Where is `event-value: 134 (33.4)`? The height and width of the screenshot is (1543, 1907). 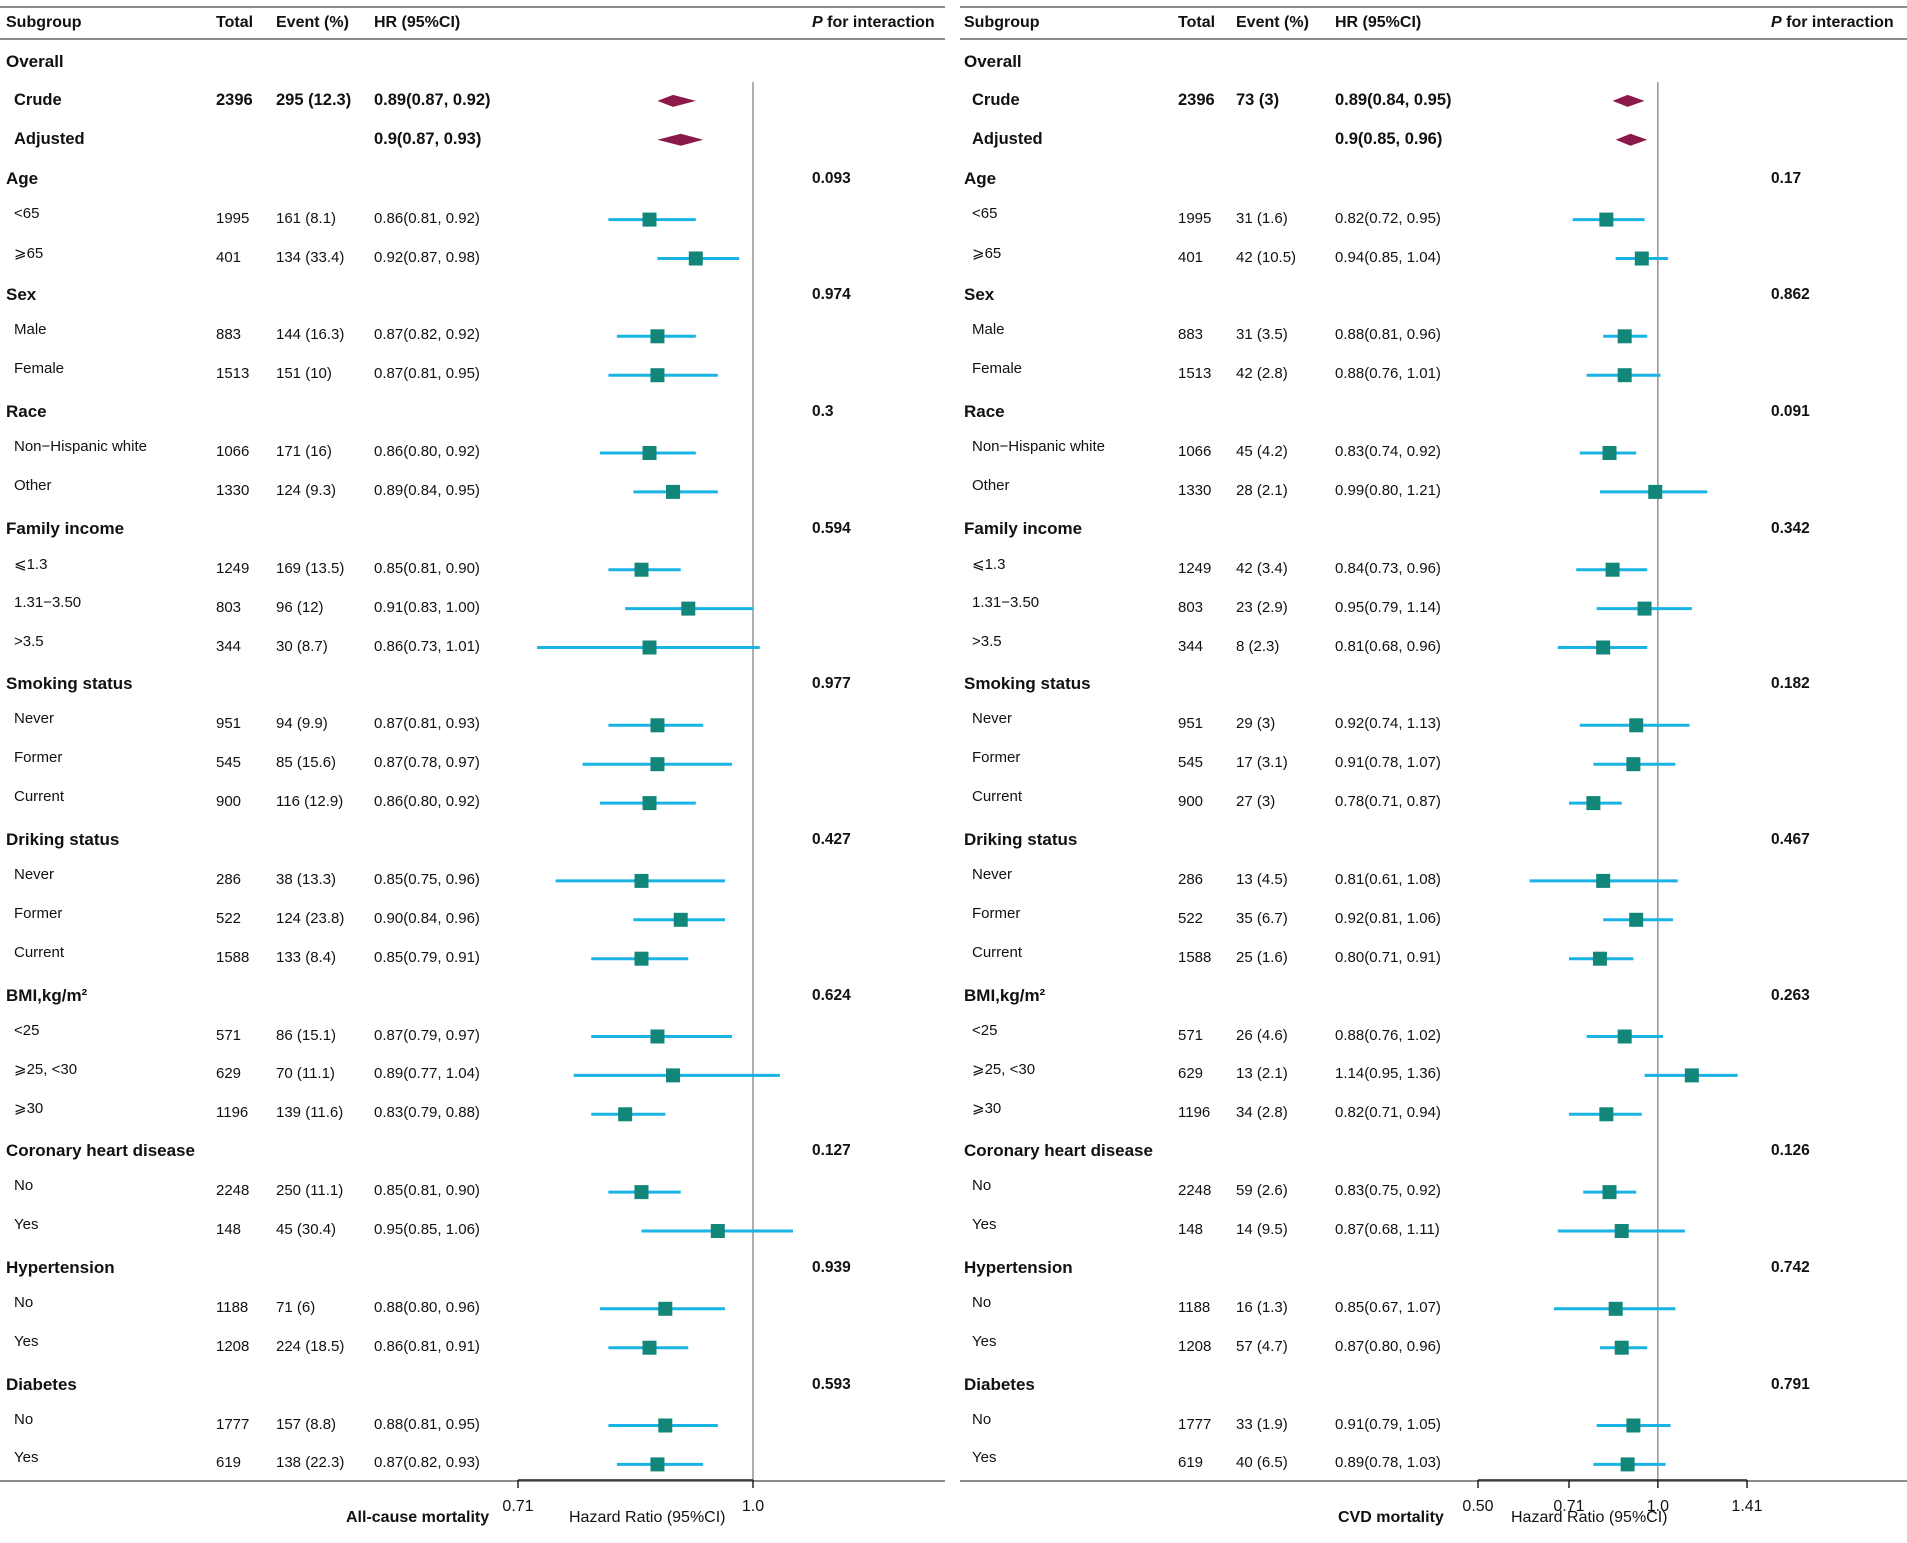
event-value: 134 (33.4) is located at coordinates (310, 257).